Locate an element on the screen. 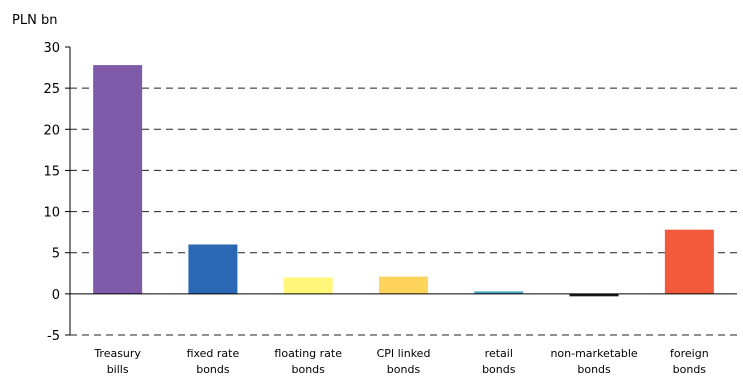 The image size is (743, 377). x-tick-label: retail bonds is located at coordinates (499, 361).